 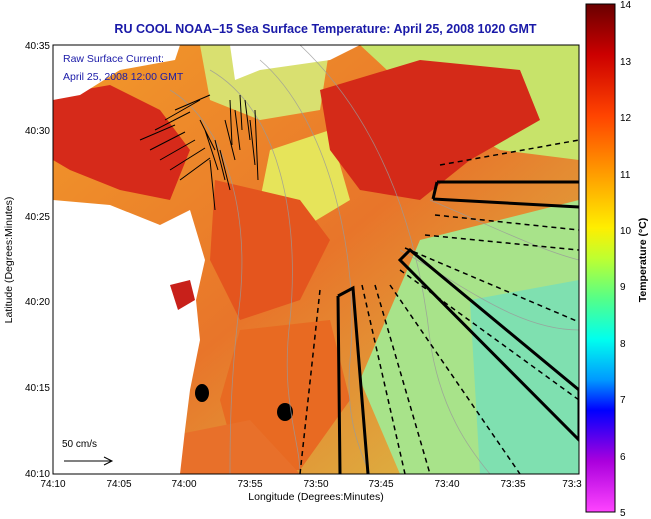 What do you see at coordinates (623, 457) in the screenshot?
I see `colorbar-tick: 6` at bounding box center [623, 457].